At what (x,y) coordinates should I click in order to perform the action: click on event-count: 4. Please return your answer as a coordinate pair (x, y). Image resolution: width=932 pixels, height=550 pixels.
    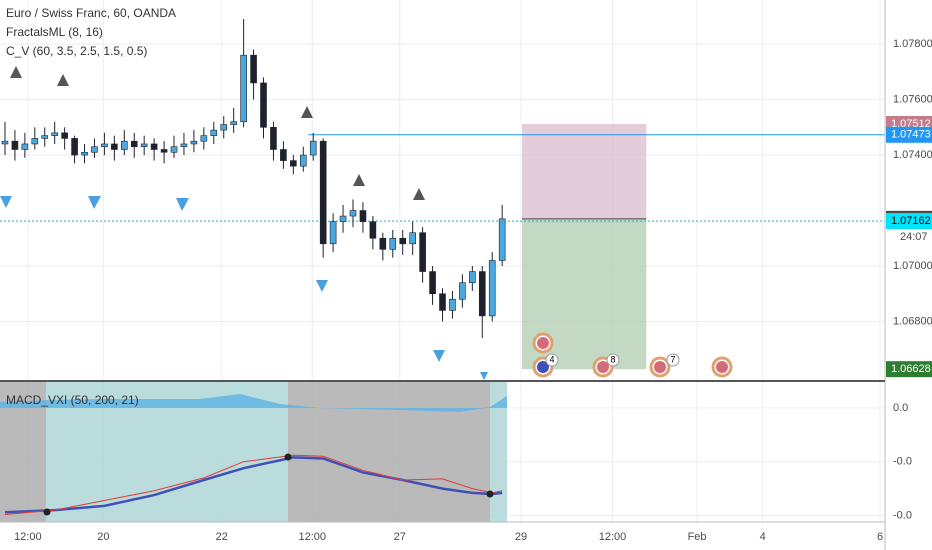
    Looking at the image, I should click on (551, 359).